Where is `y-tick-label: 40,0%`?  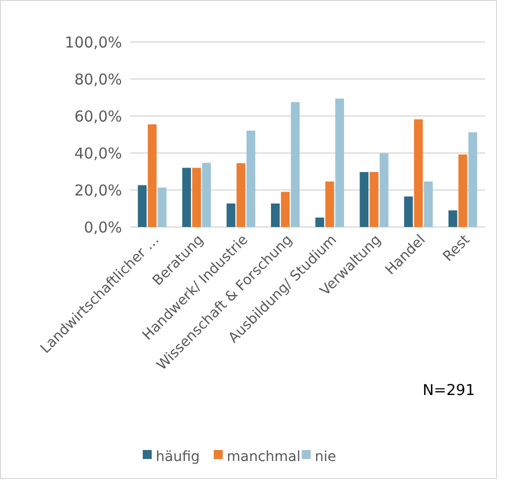 y-tick-label: 40,0% is located at coordinates (98, 153).